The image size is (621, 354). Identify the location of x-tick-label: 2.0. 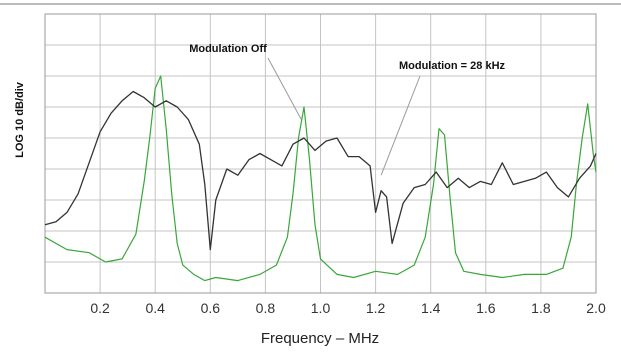
(596, 308).